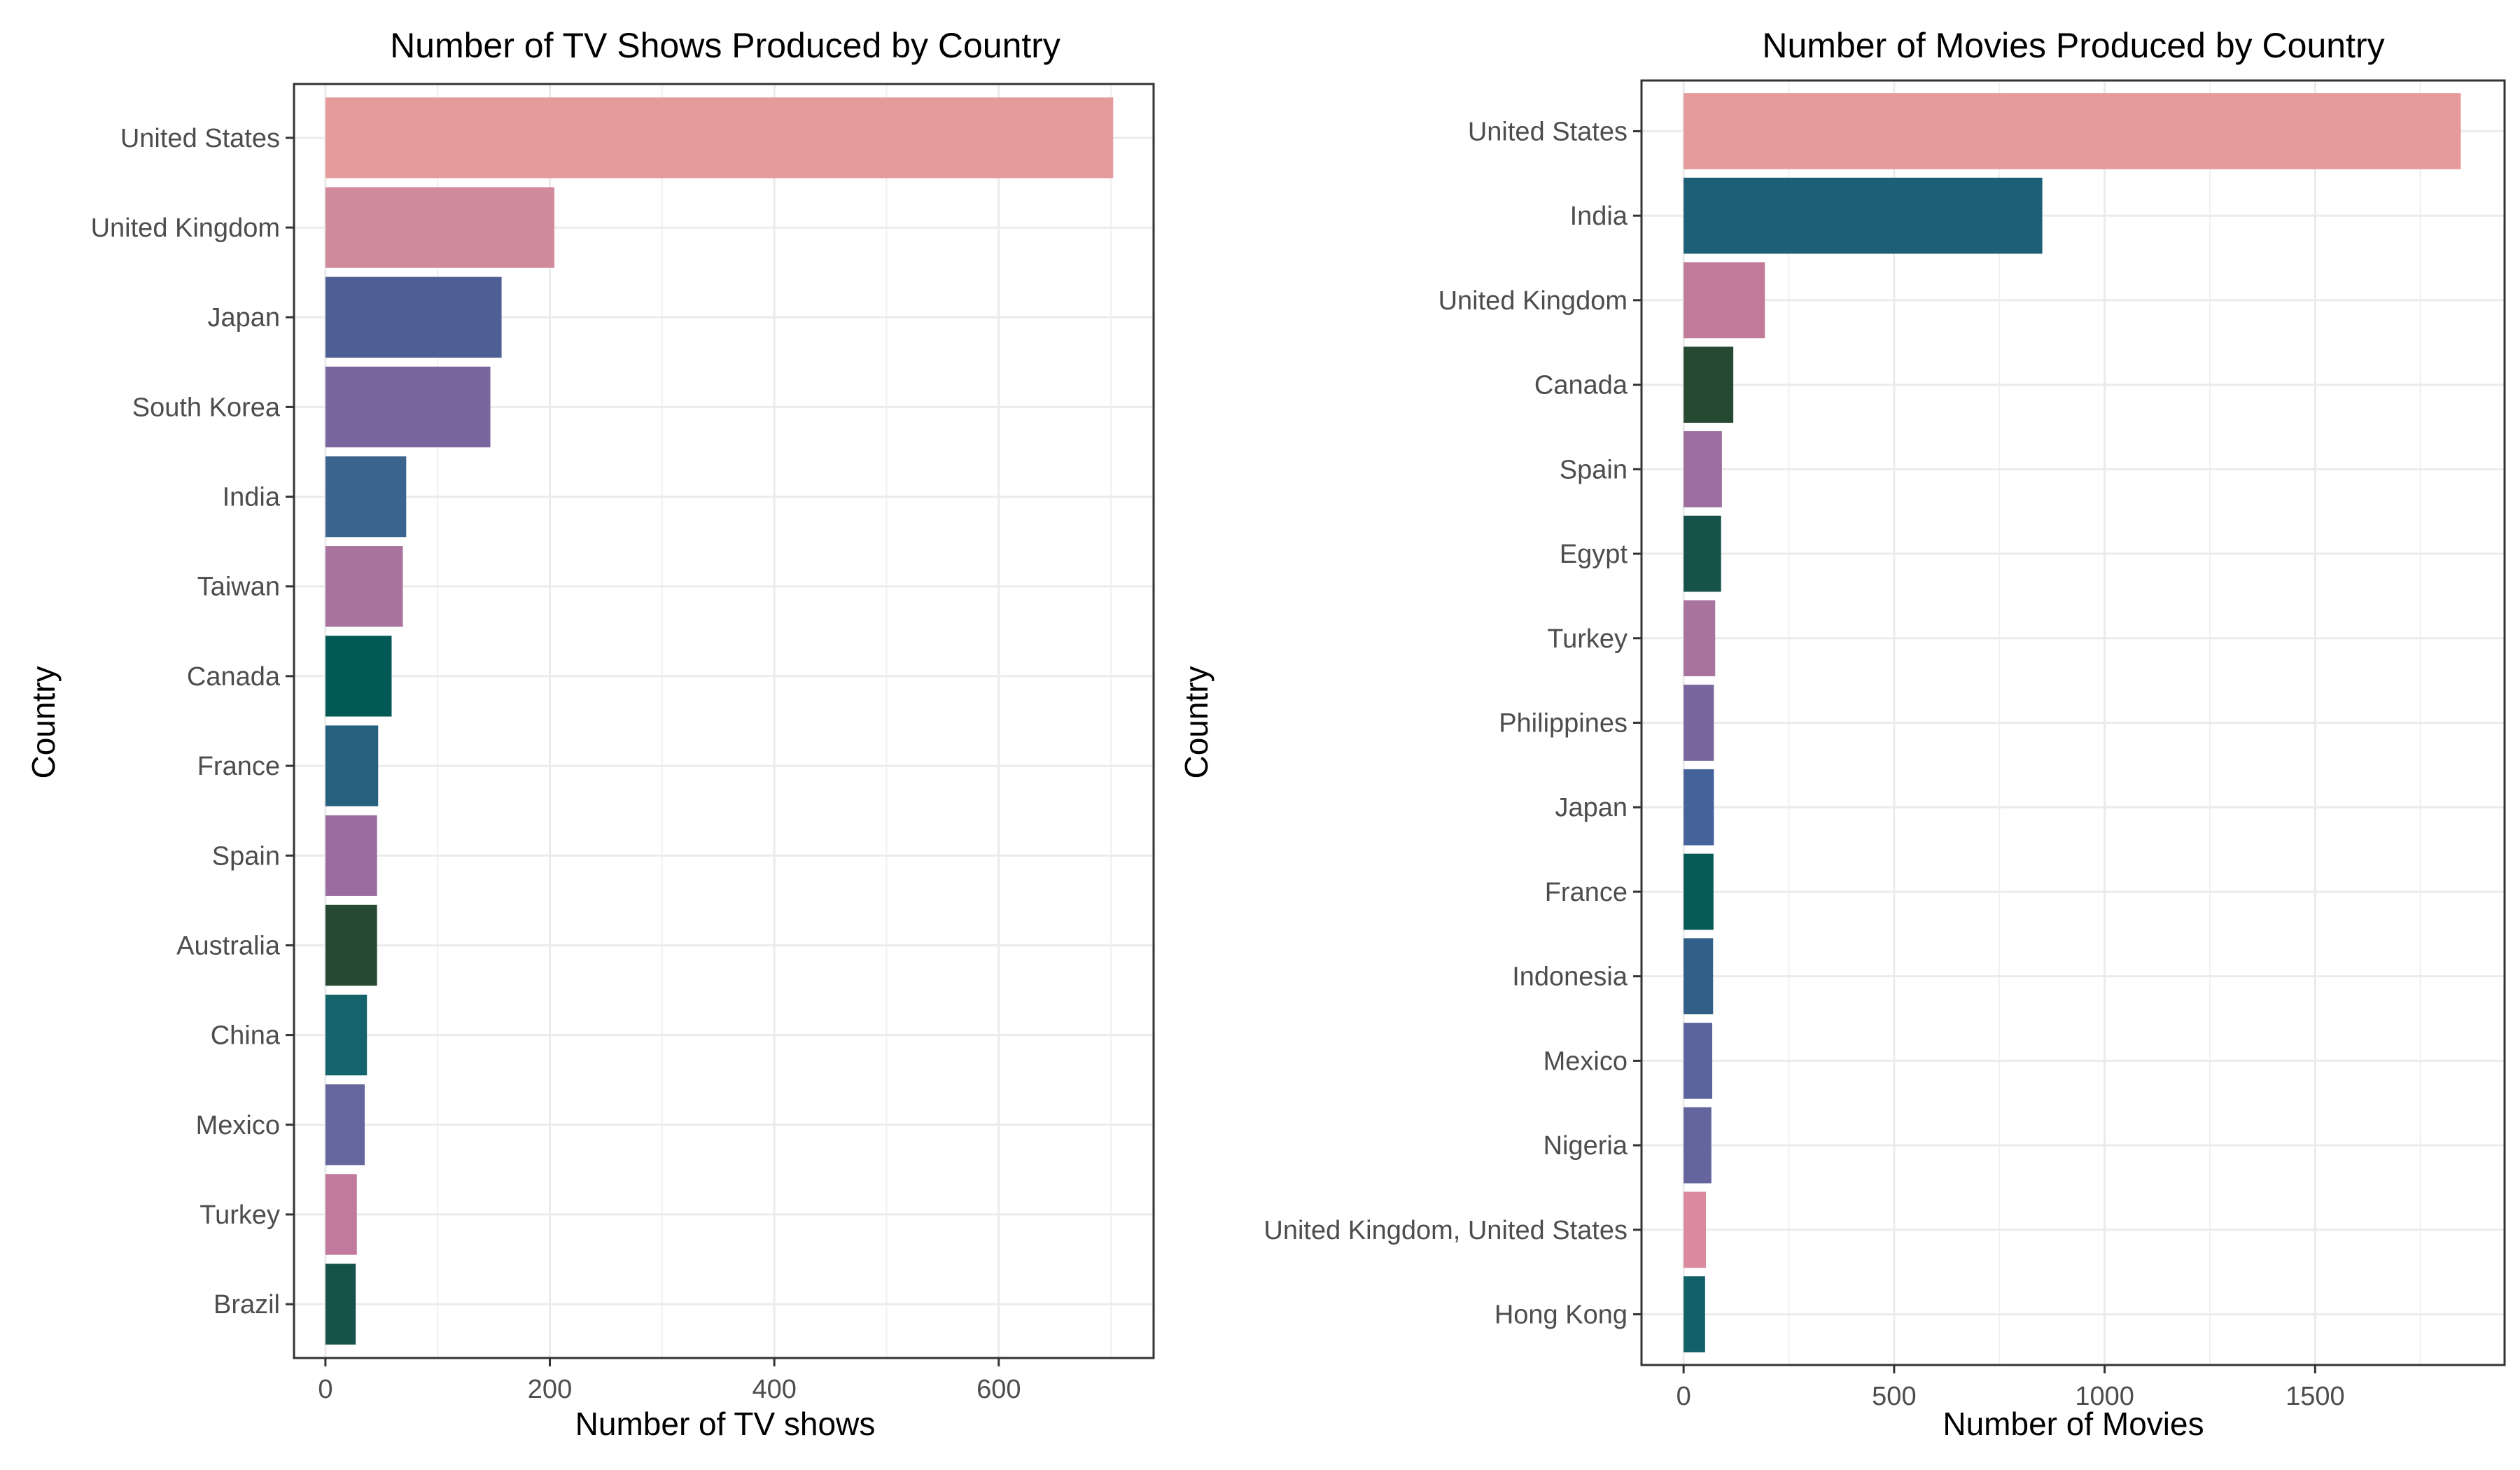  Describe the element at coordinates (1894, 1396) in the screenshot. I see `x-tick-label: 500` at that location.